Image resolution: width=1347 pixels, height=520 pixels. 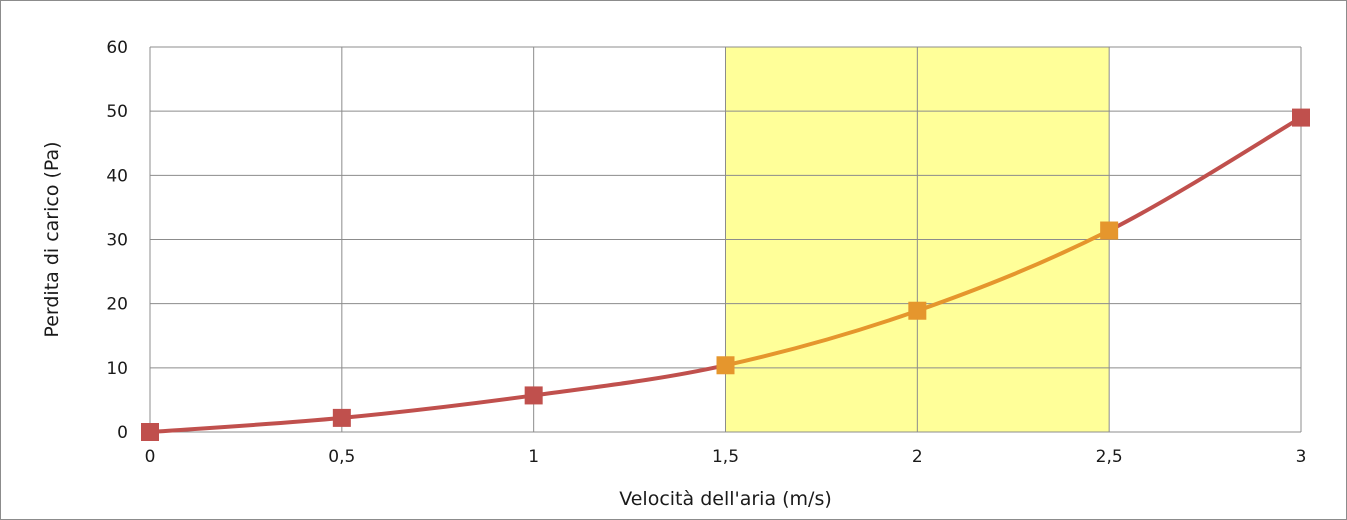 I want to click on y-tick-label: 40, so click(x=117, y=176).